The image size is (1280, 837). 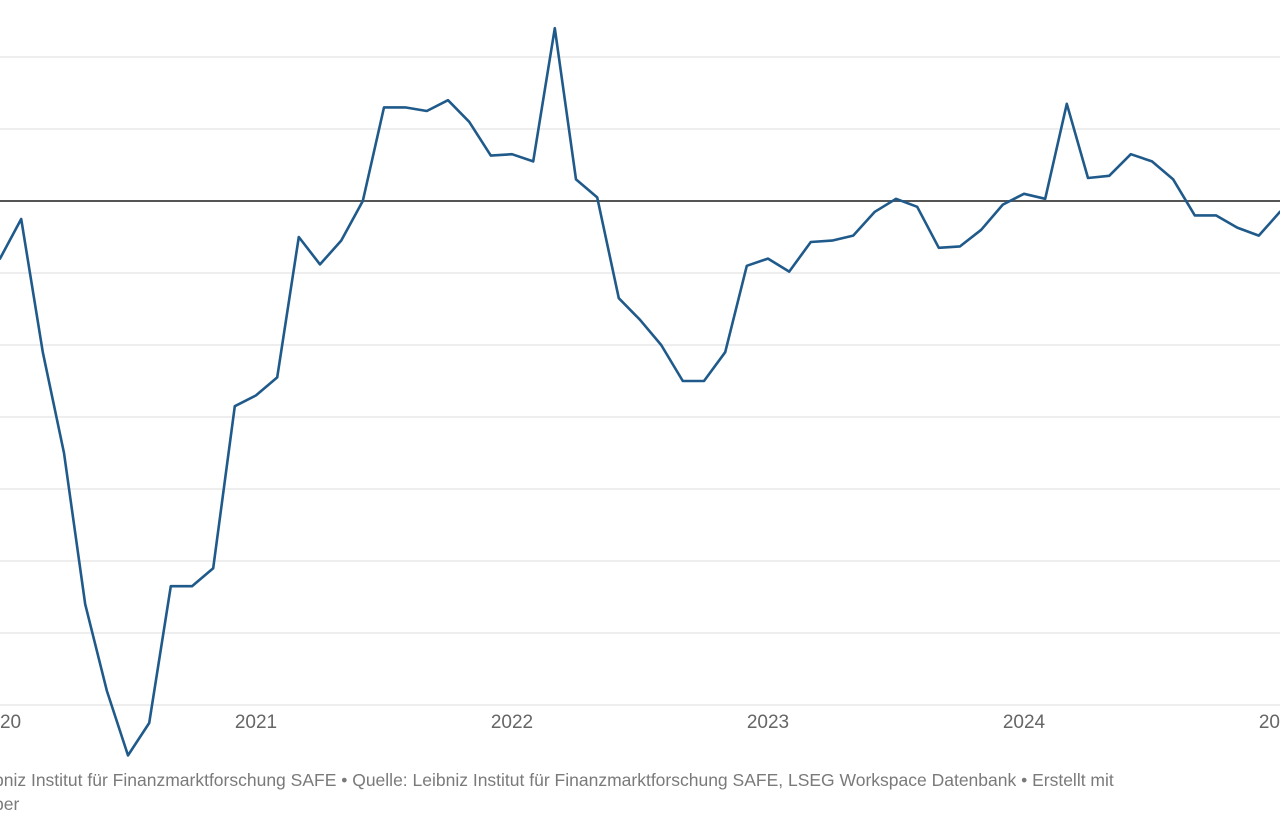 What do you see at coordinates (256, 722) in the screenshot?
I see `x-tick-label: 2021` at bounding box center [256, 722].